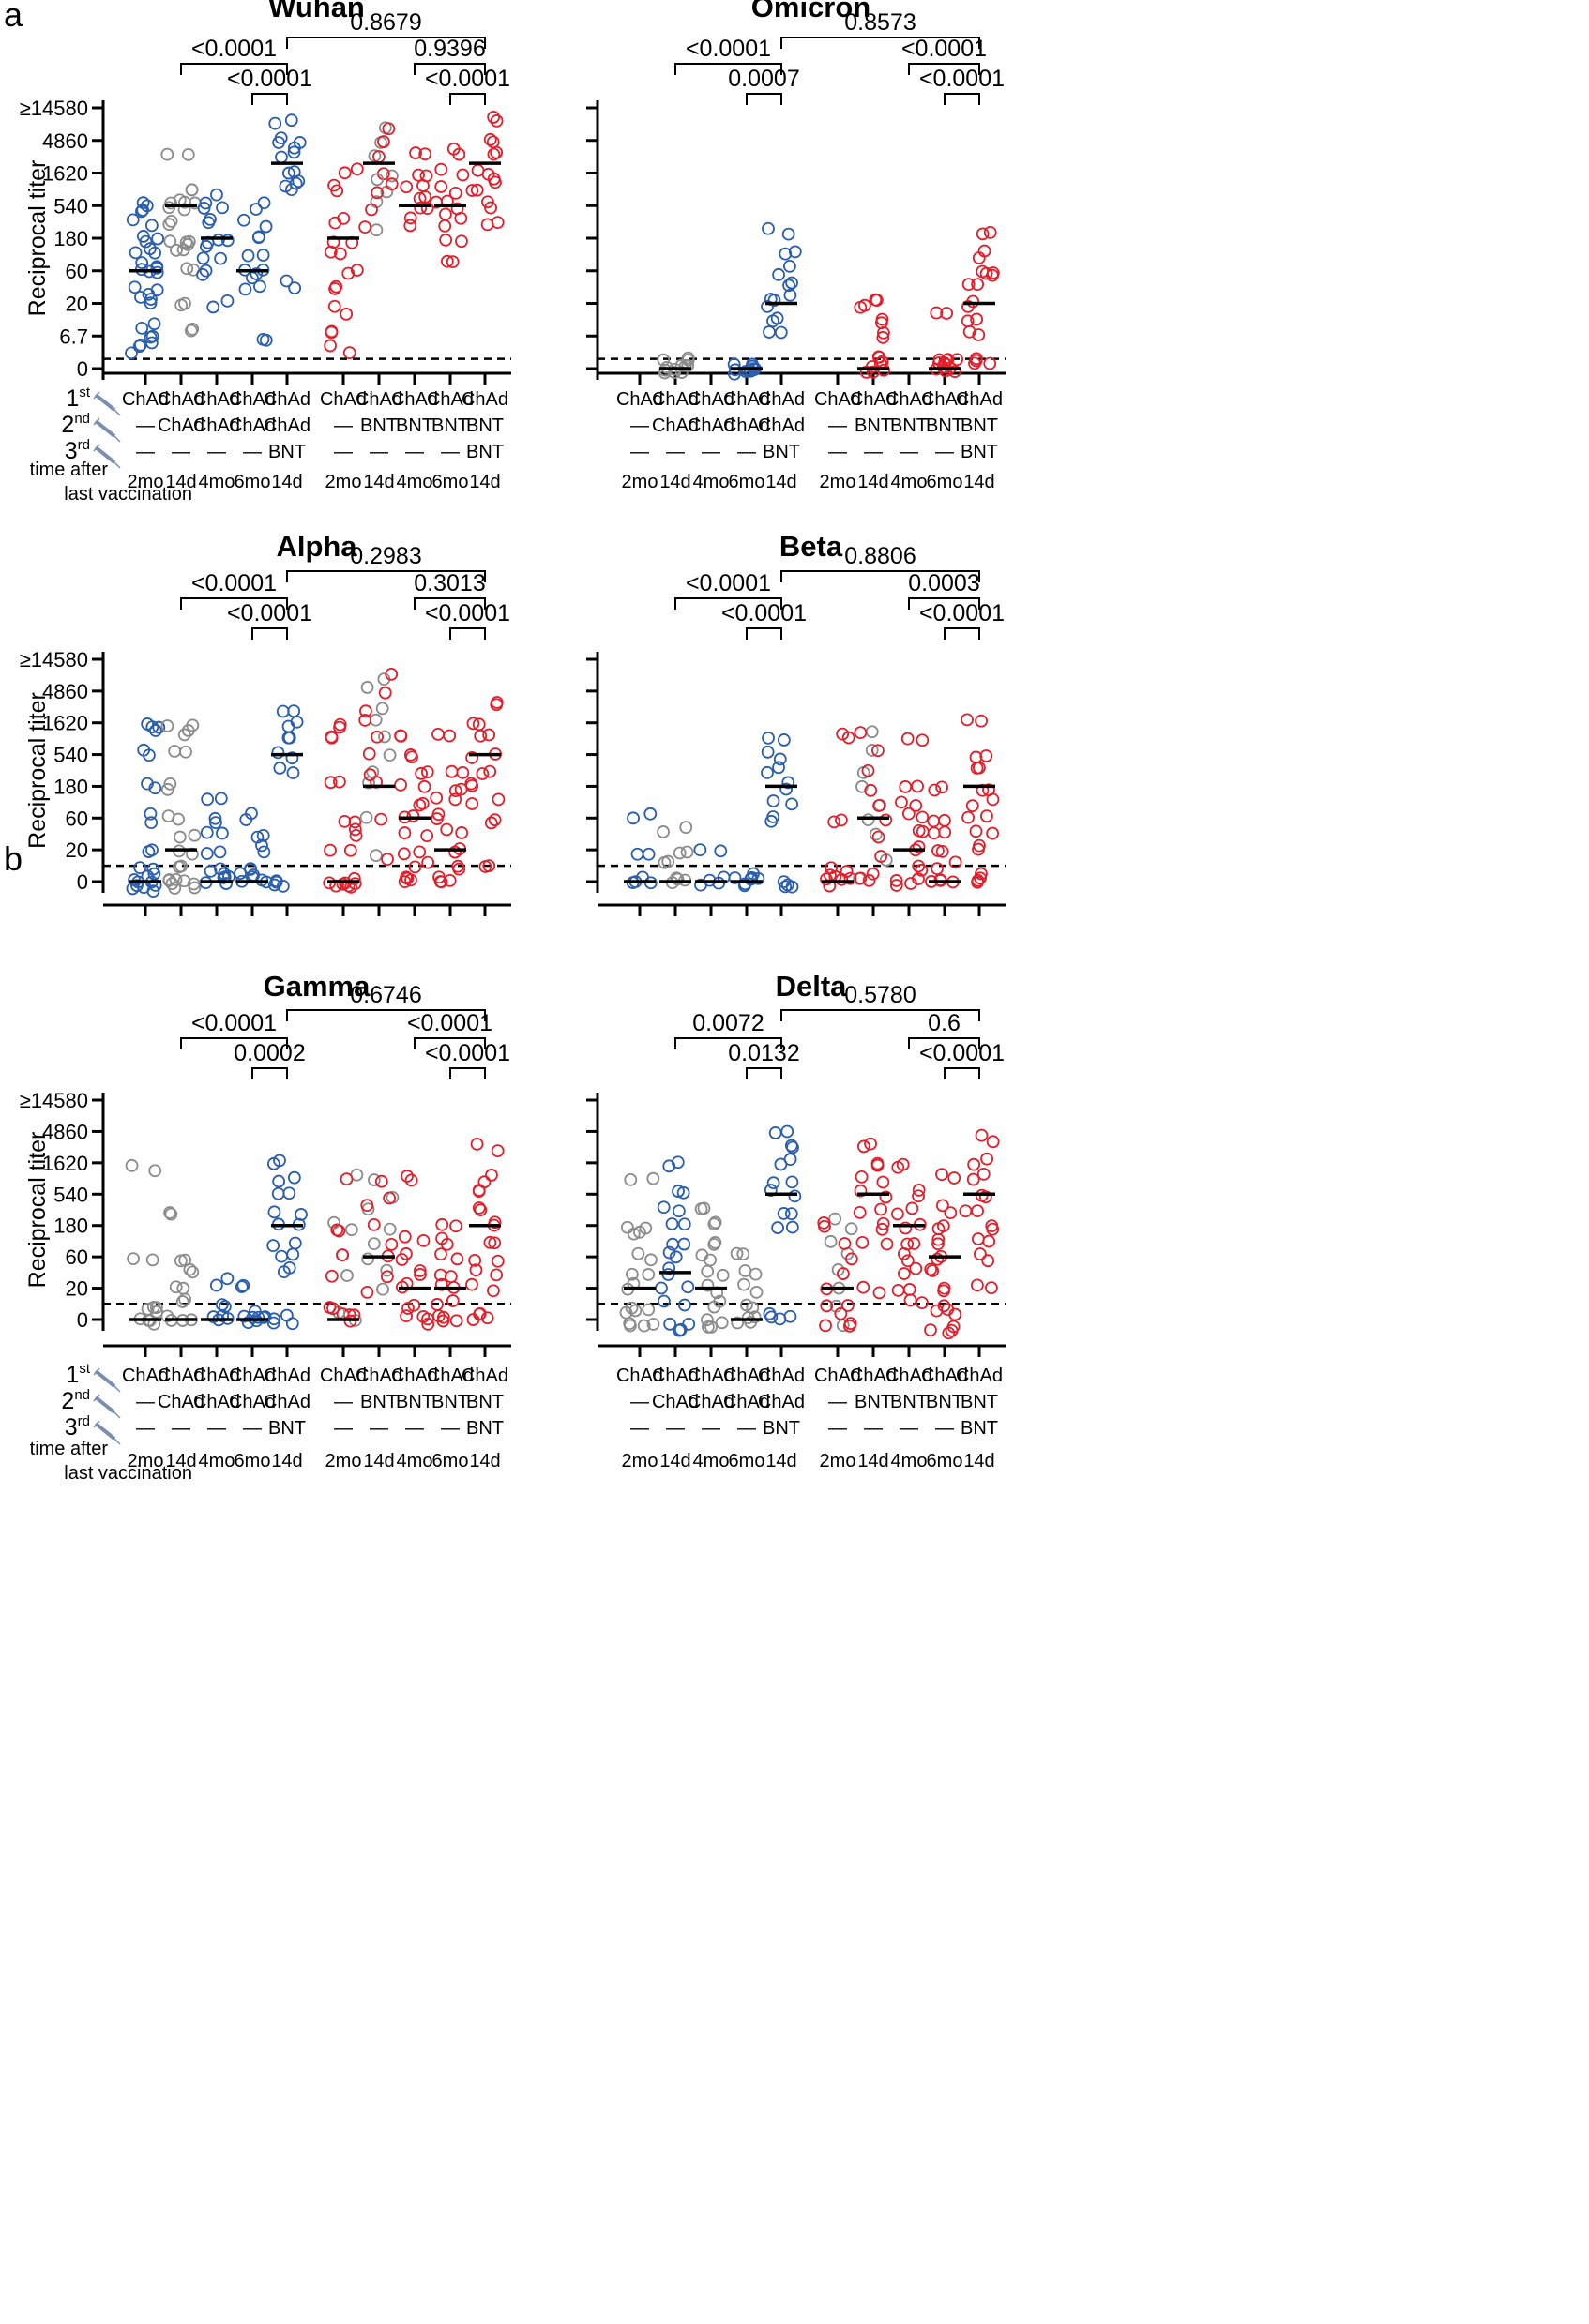  I want to click on y-tick-label: 20, so click(77, 1289).